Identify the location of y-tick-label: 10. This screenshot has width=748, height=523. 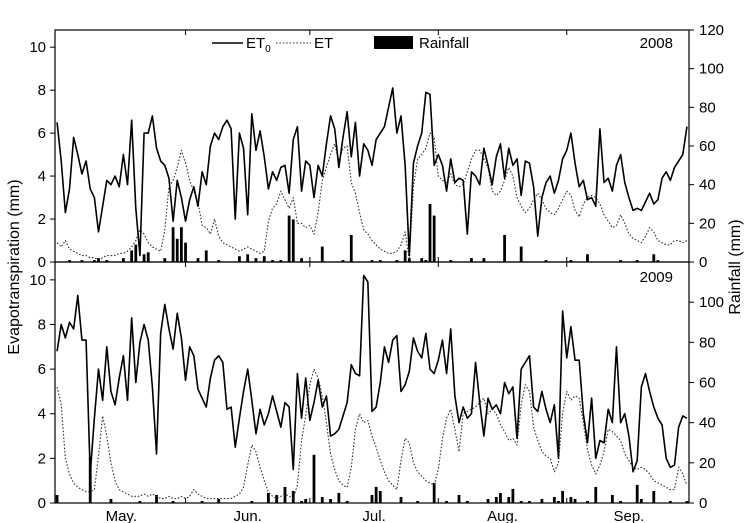
(37, 280).